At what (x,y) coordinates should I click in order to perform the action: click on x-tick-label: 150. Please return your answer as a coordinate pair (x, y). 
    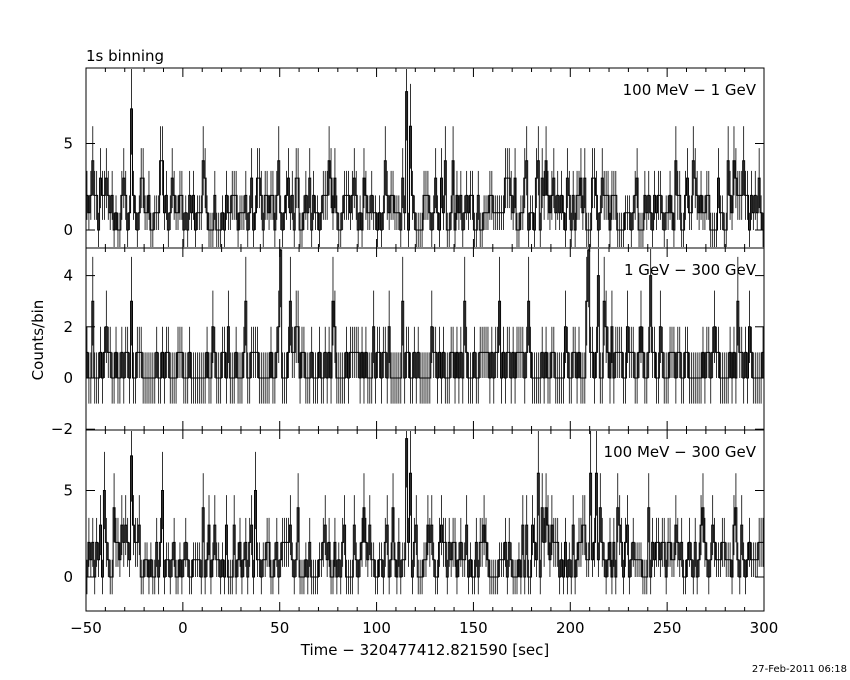
    Looking at the image, I should click on (473, 628).